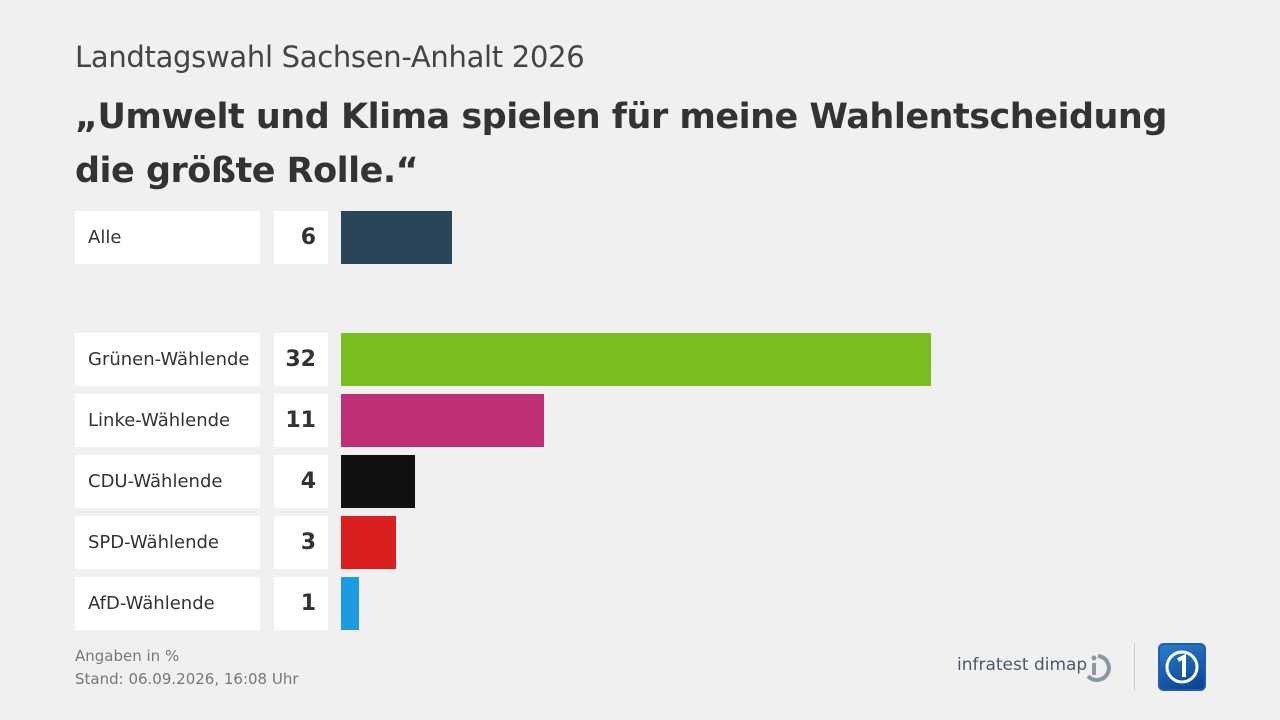 The image size is (1280, 720). What do you see at coordinates (1182, 667) in the screenshot?
I see `ard-logo-icon` at bounding box center [1182, 667].